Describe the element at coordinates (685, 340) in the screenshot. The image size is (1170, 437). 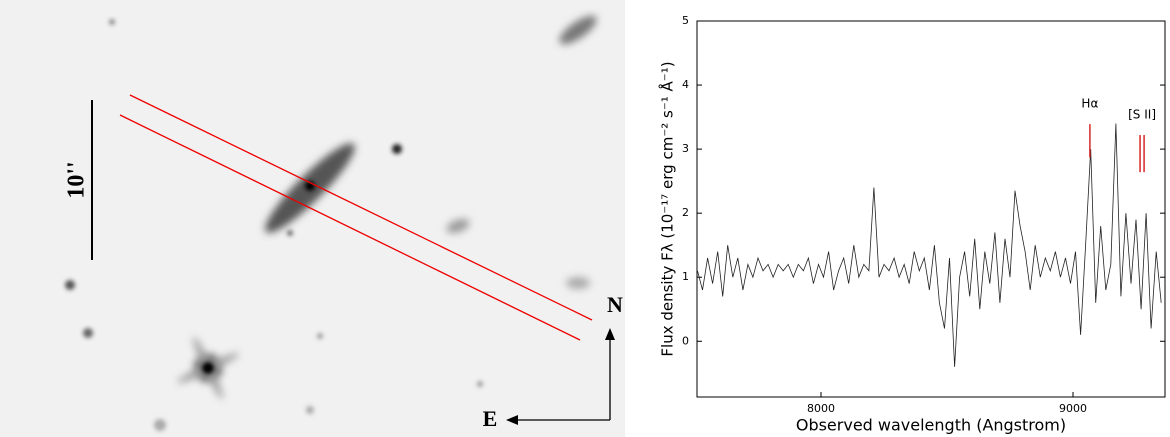
I see `y-tick-label: 0` at that location.